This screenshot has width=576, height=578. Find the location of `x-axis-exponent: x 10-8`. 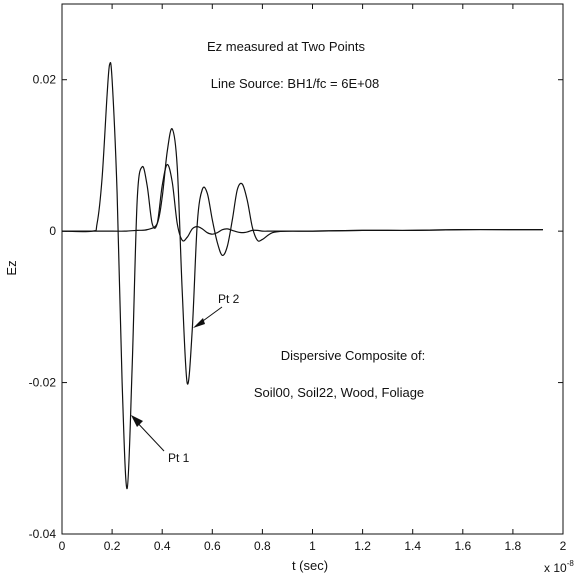

x-axis-exponent: x 10-8 is located at coordinates (559, 567).